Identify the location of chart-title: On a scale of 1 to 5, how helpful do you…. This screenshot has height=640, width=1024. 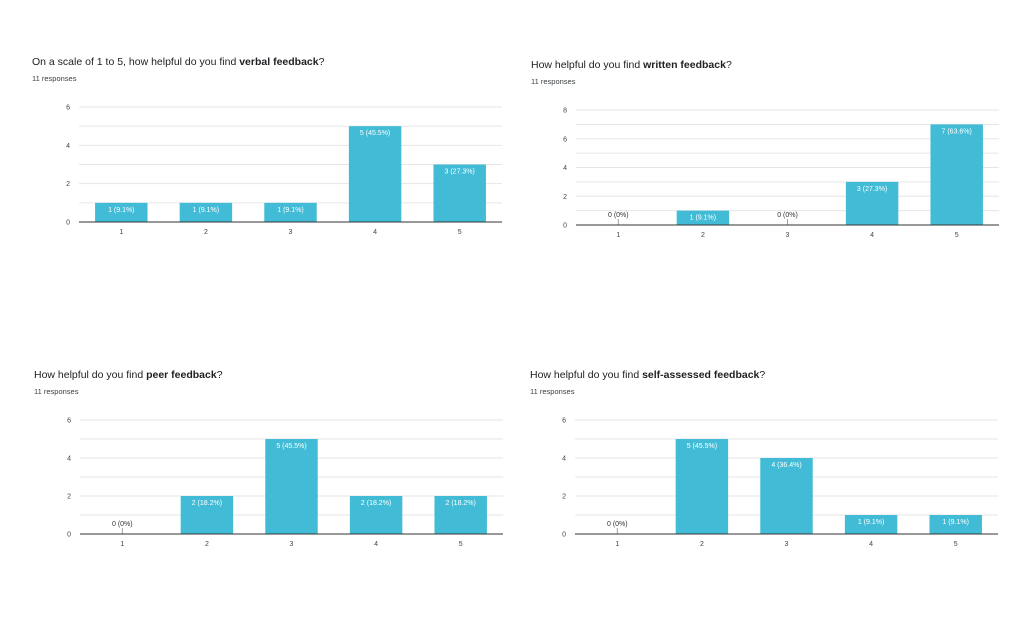
(178, 62).